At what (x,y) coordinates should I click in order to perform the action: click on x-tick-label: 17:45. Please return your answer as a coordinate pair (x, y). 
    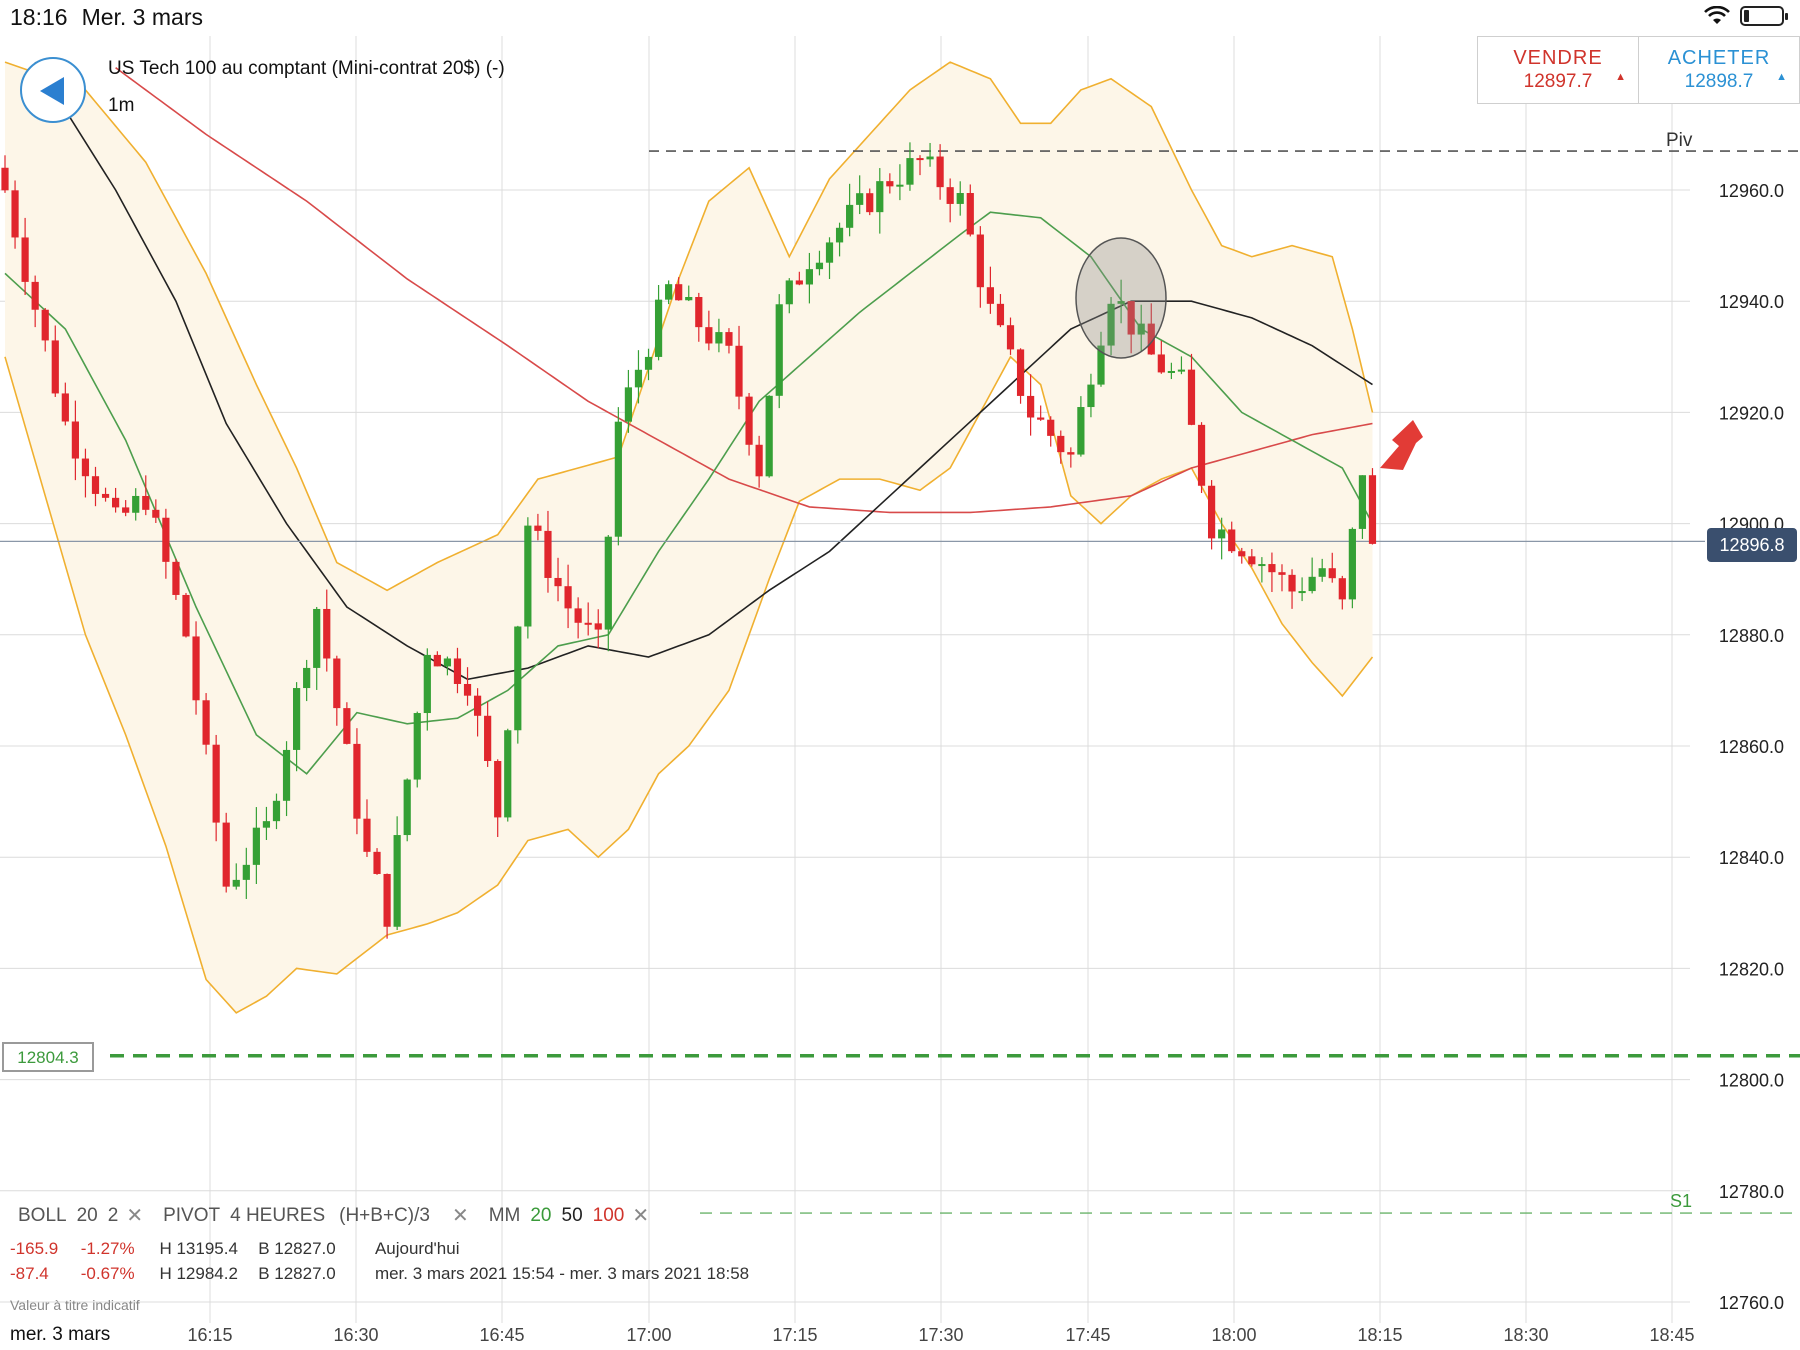
    Looking at the image, I should click on (1087, 1335).